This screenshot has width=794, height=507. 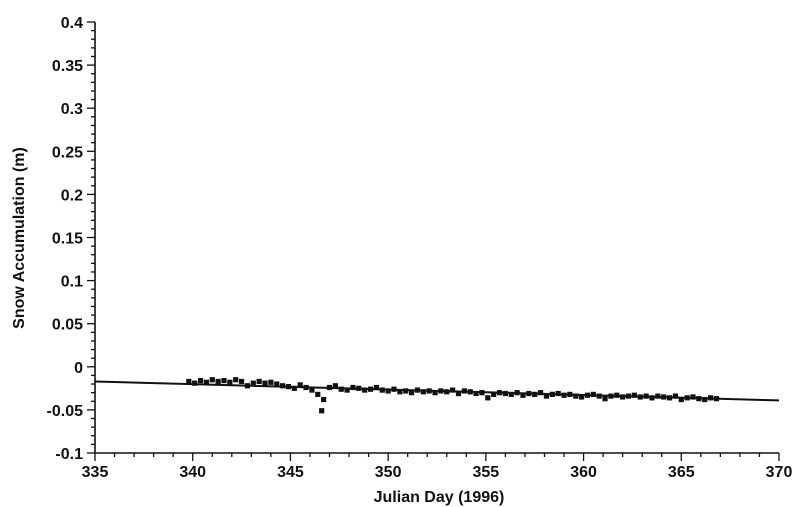 I want to click on y-tick-label: -0.05, so click(x=65, y=411).